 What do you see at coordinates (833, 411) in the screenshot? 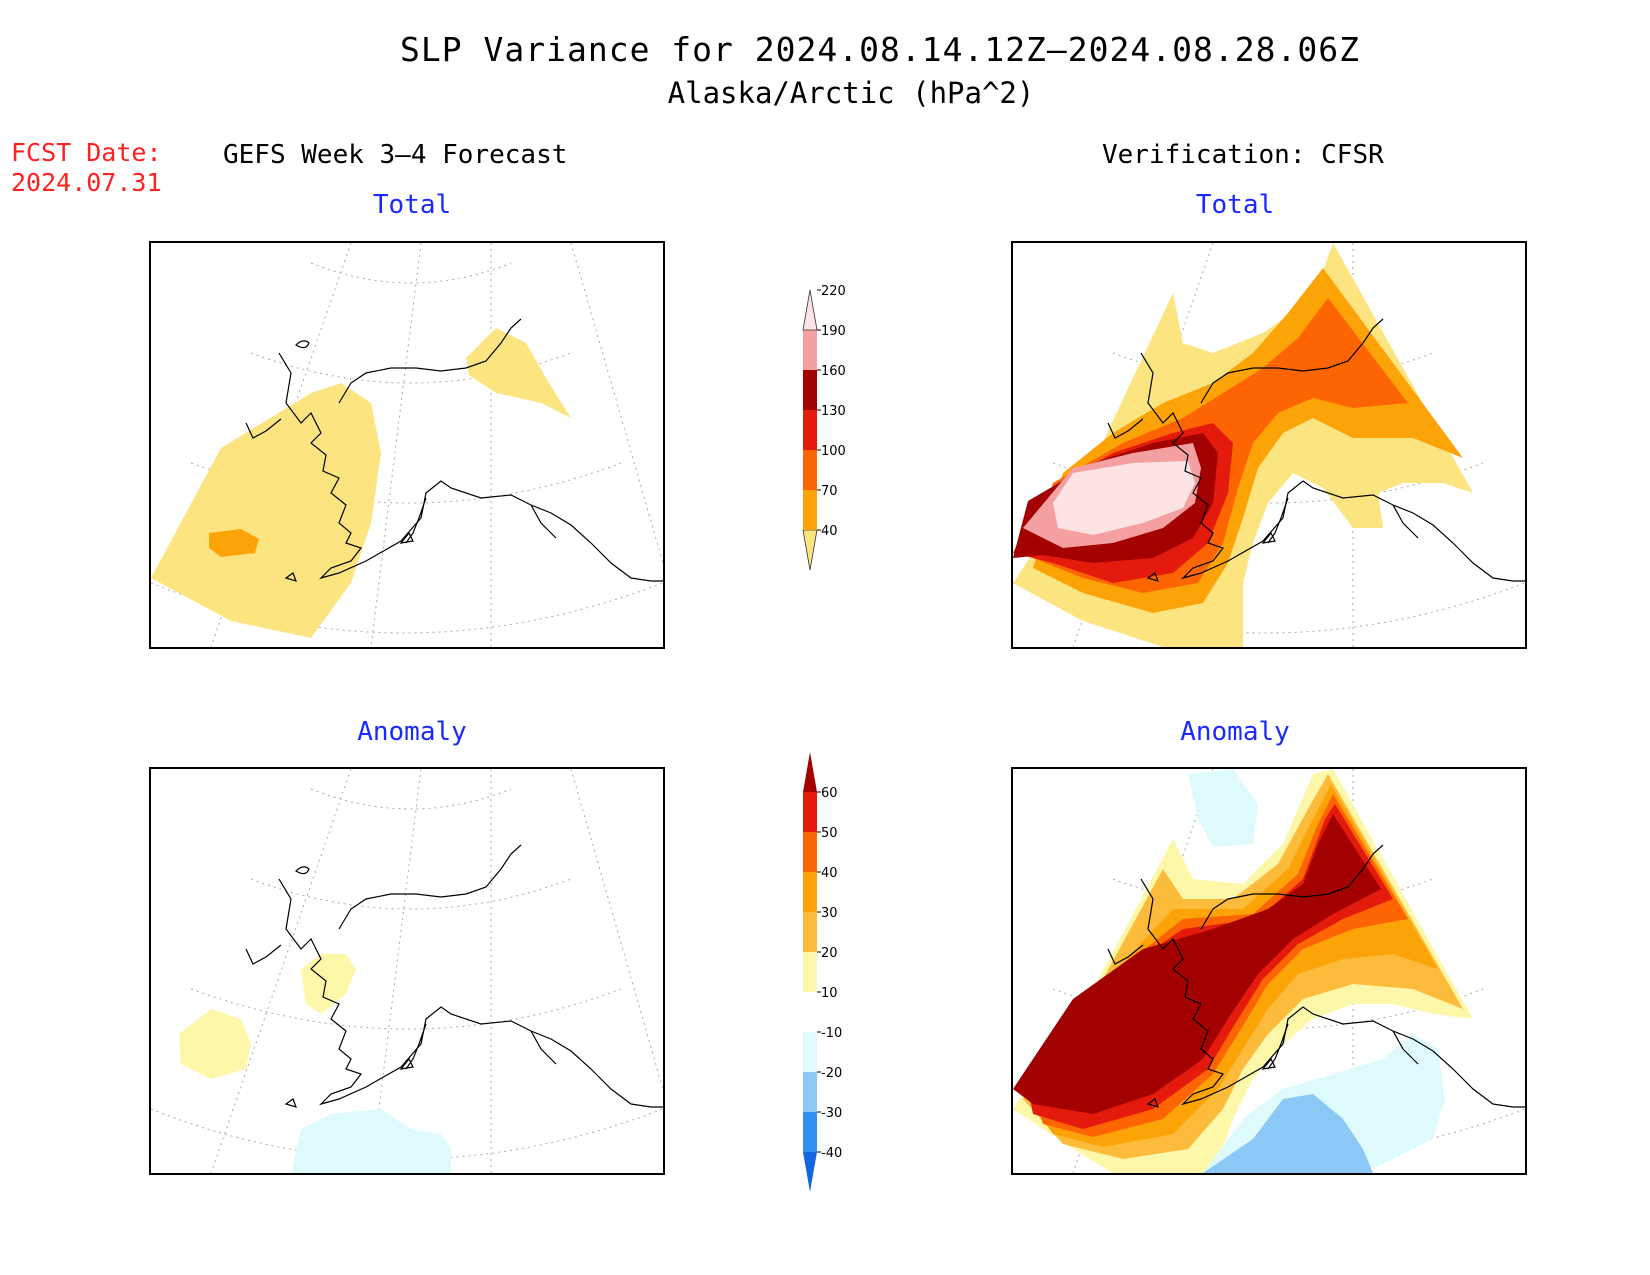
I see `colorbar-label: 130` at bounding box center [833, 411].